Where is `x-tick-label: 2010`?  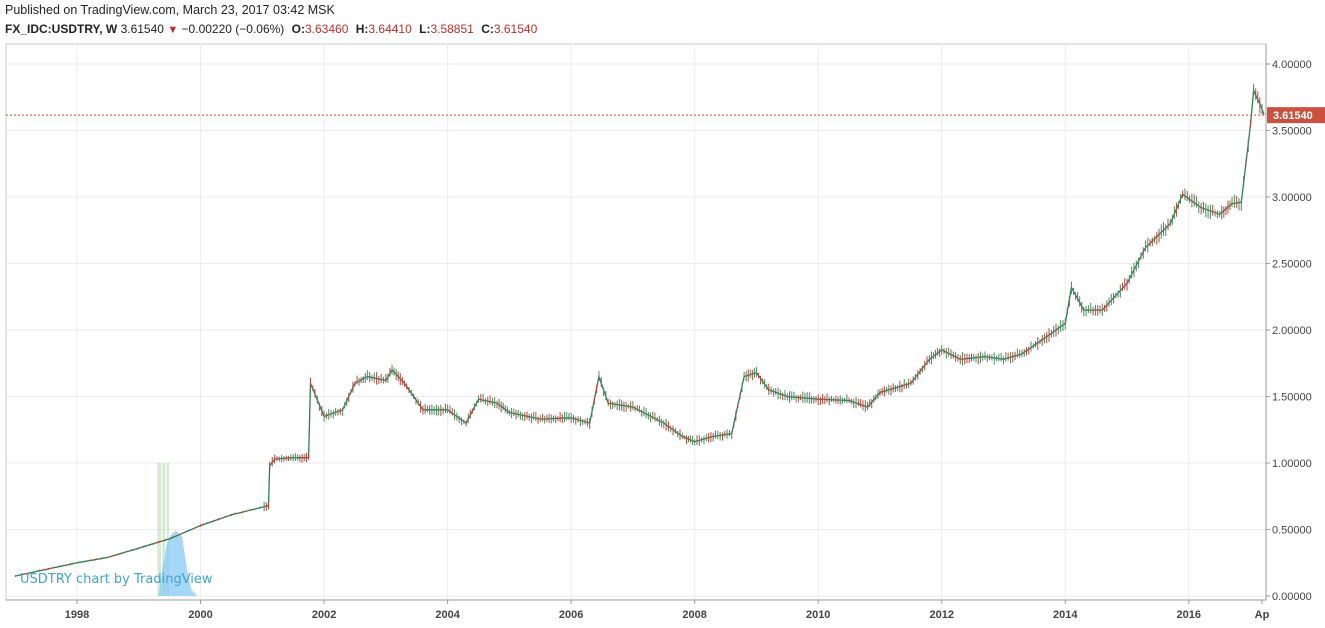 x-tick-label: 2010 is located at coordinates (818, 615).